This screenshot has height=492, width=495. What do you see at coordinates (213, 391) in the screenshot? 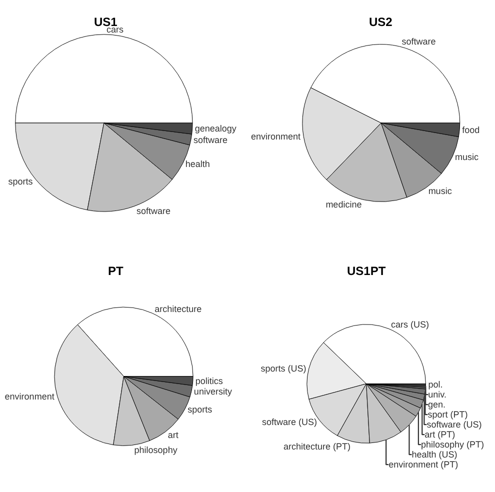
I see `slice-label: university` at bounding box center [213, 391].